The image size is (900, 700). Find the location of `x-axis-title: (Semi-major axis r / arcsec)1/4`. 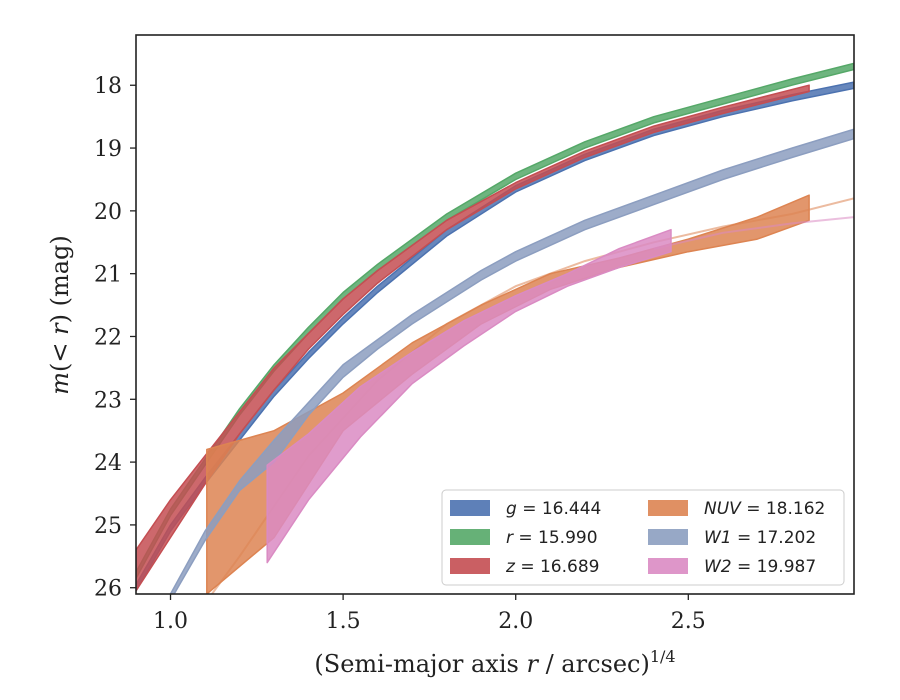

x-axis-title: (Semi-major axis r / arcsec)1/4 is located at coordinates (494, 662).